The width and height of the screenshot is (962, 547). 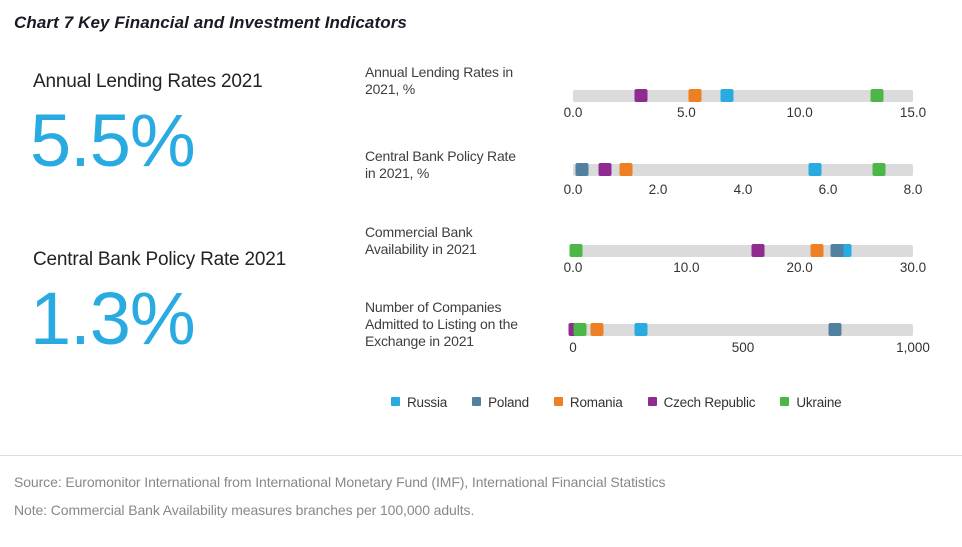 I want to click on tick-label: 6.0, so click(x=828, y=189).